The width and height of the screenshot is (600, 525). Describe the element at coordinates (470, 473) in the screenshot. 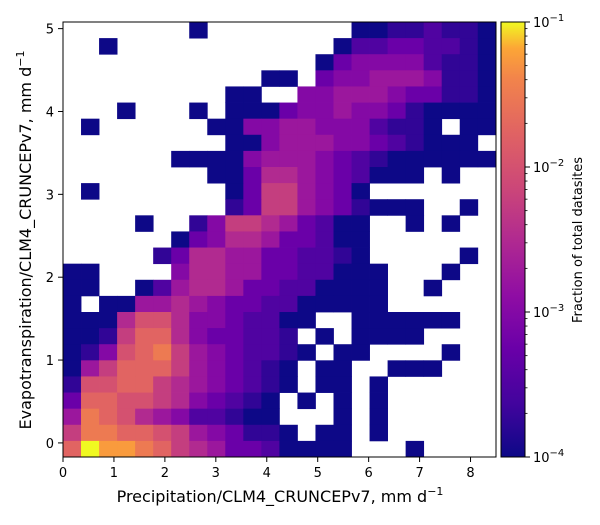

I see `x-tick-label: 8` at that location.